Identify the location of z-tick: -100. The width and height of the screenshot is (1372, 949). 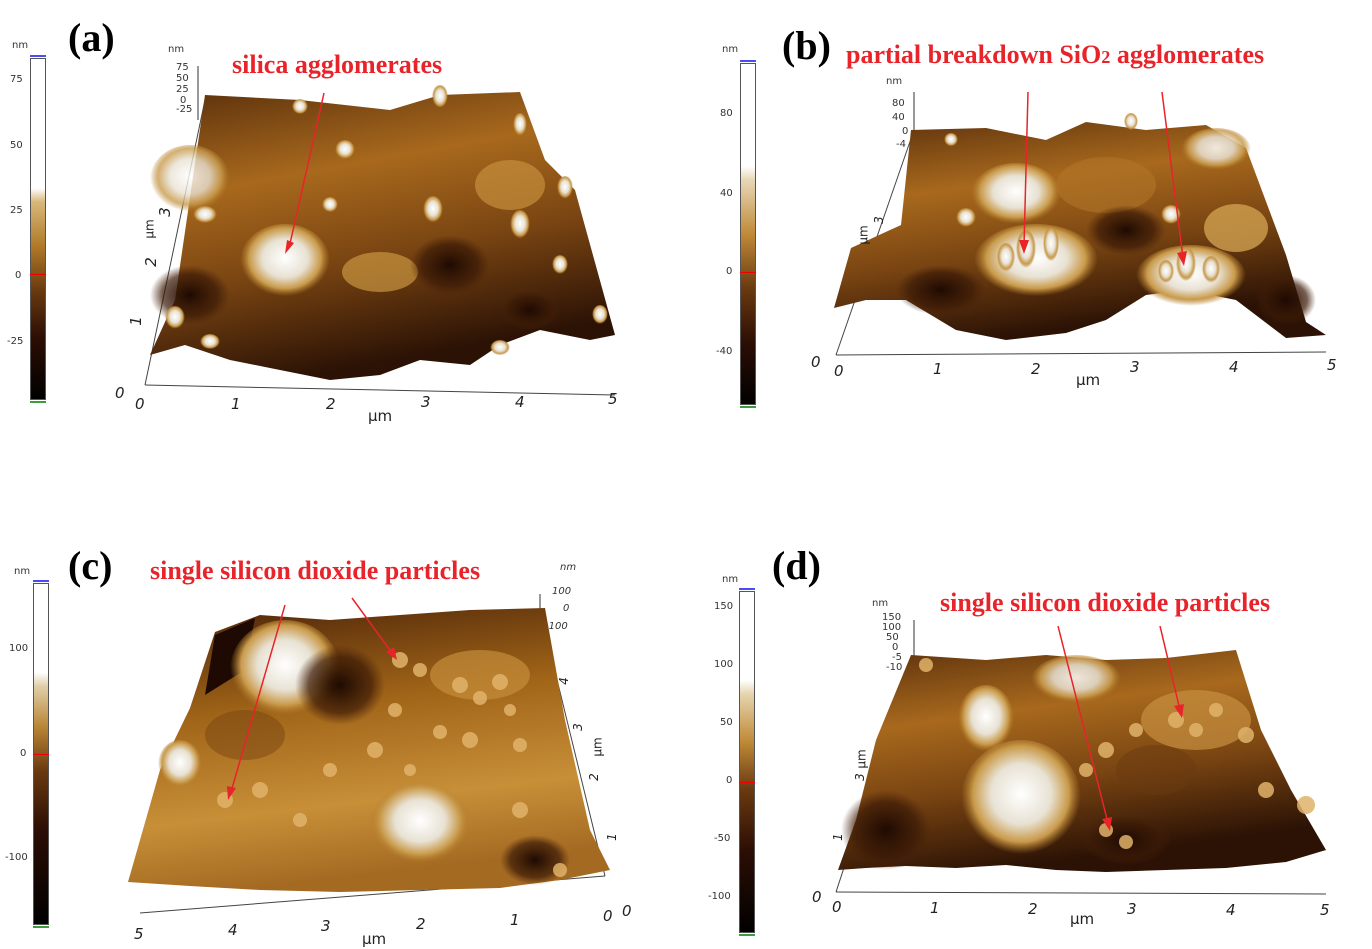
(556, 626).